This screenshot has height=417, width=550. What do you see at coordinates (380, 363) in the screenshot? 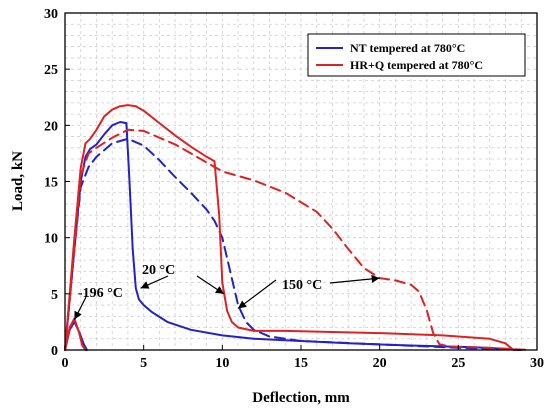
I see `x-tick-label: 20` at bounding box center [380, 363].